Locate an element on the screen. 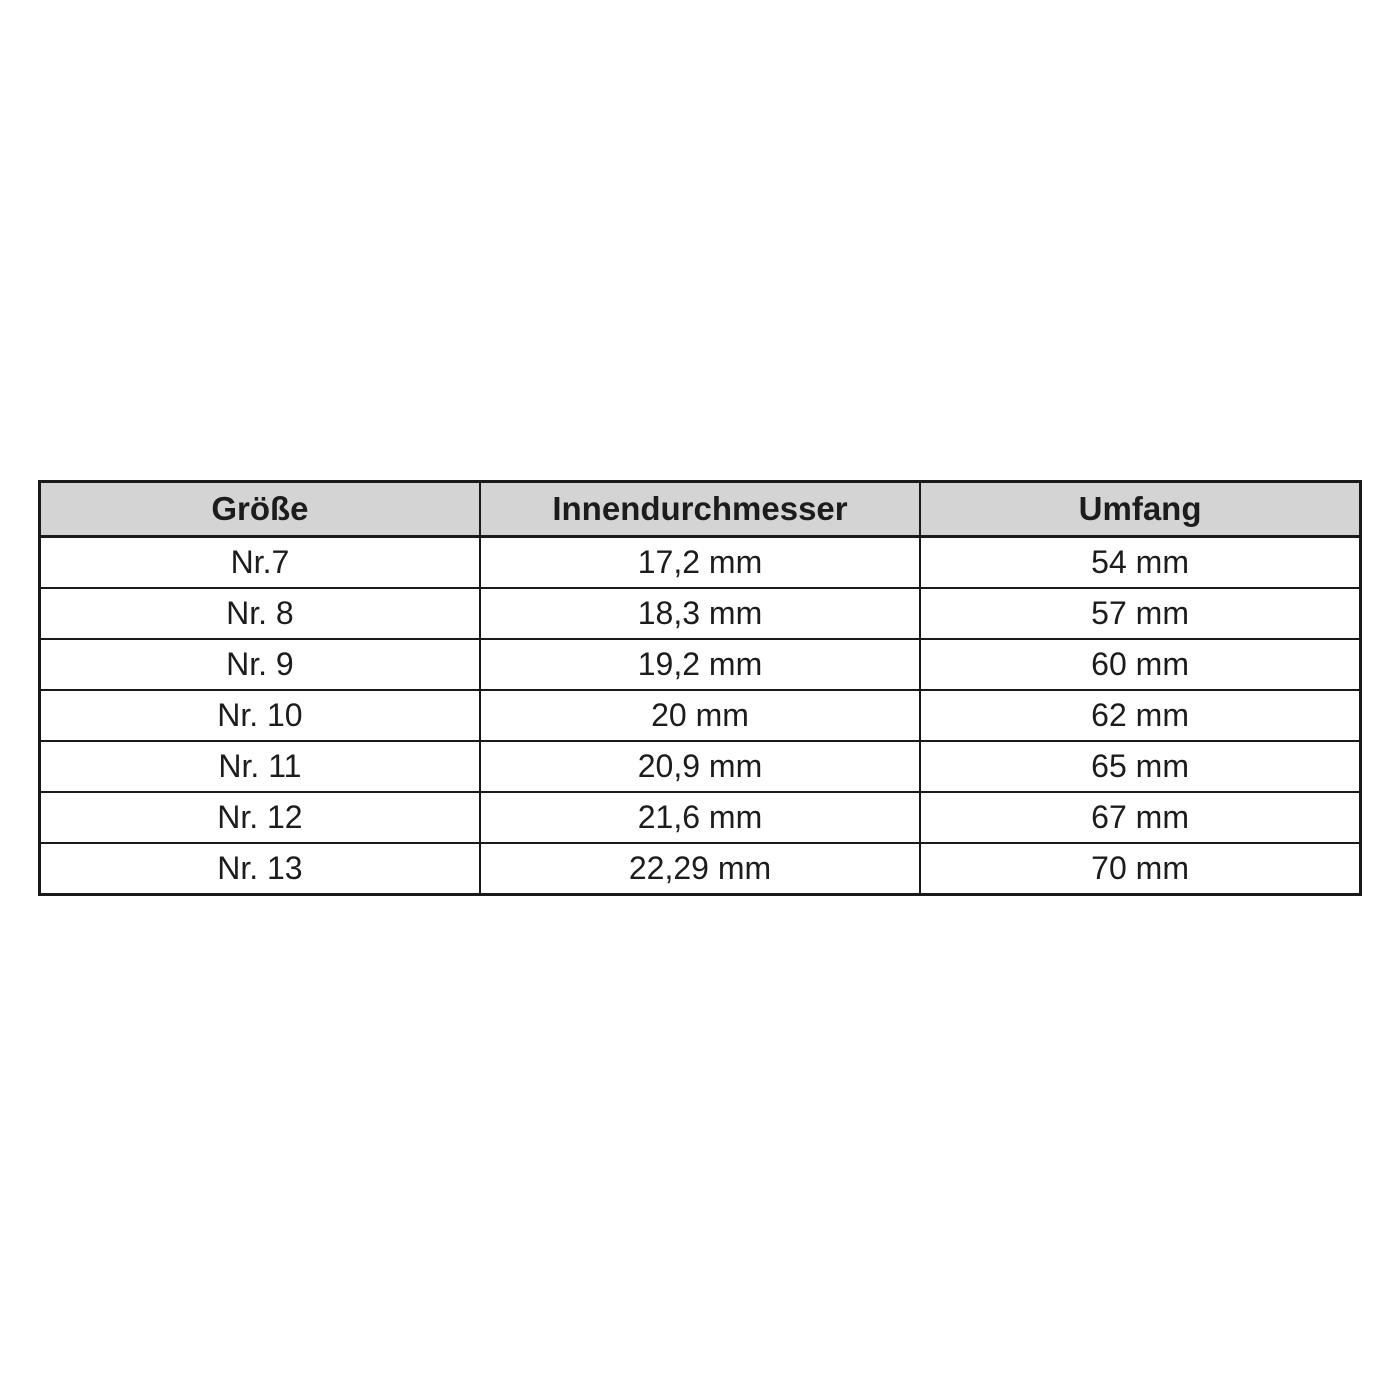 The width and height of the screenshot is (1400, 1400). diameter-cell: 22,29 mm is located at coordinates (700, 869).